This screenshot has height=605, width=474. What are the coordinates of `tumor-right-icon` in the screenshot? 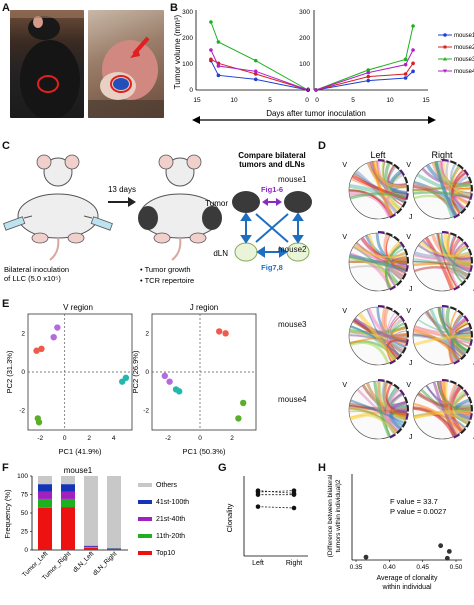 It's located at (212, 218).